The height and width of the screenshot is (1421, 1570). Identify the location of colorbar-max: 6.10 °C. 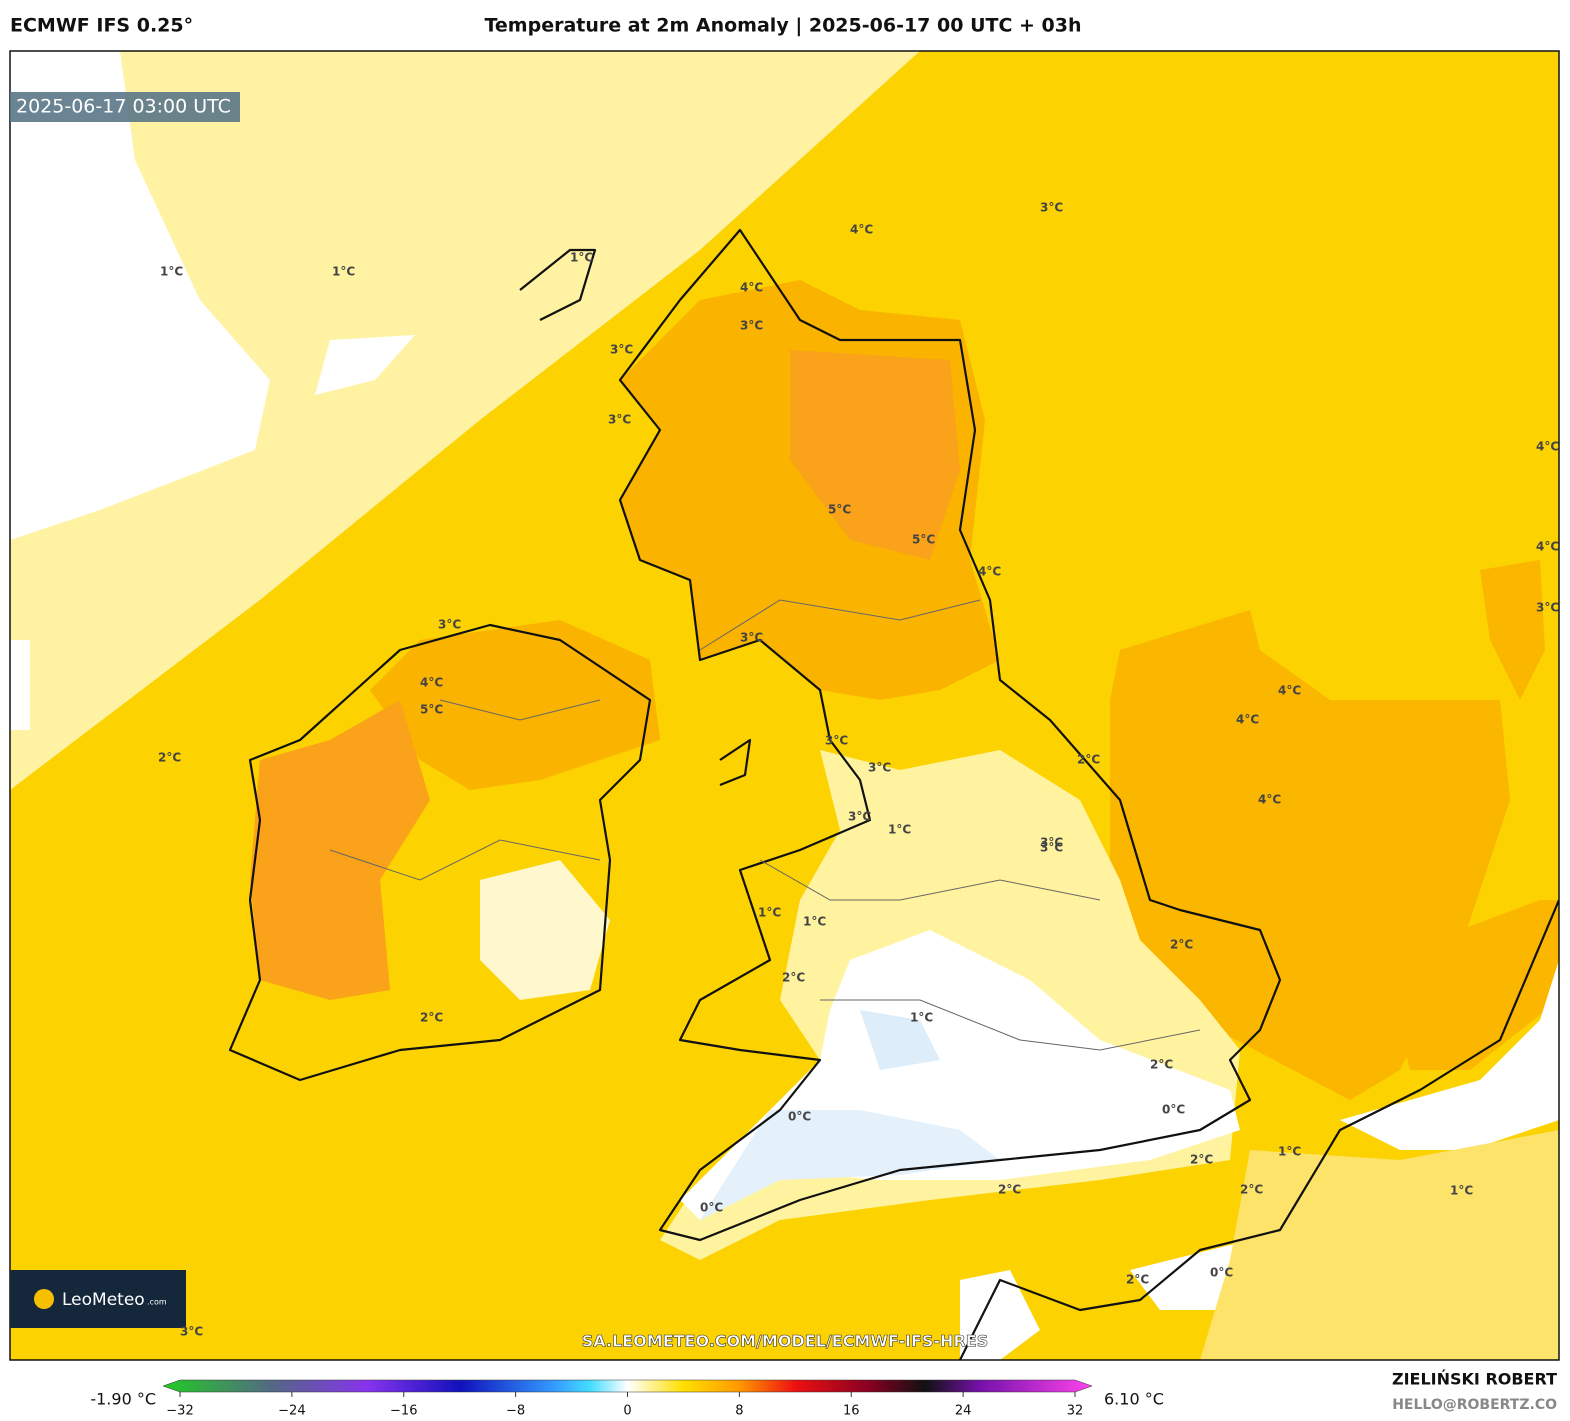
(1134, 1399).